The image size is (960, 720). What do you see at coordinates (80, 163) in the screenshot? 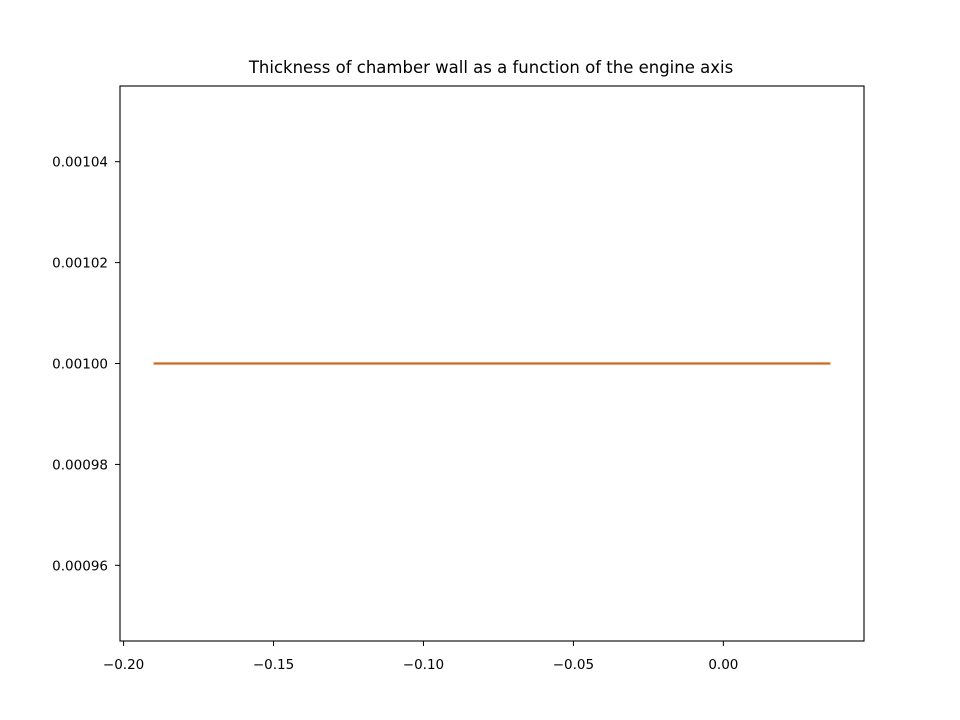
I see `y-tick-label: 0.00104` at bounding box center [80, 163].